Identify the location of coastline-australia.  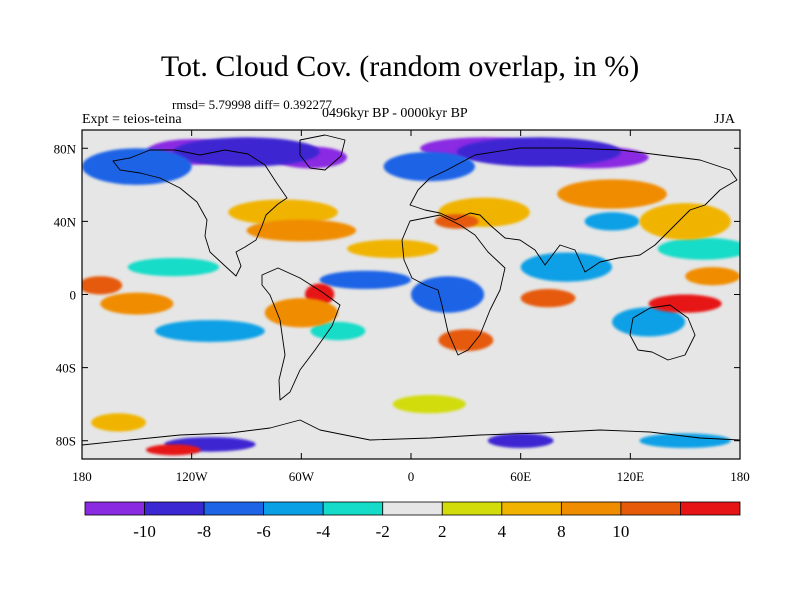
(662, 332).